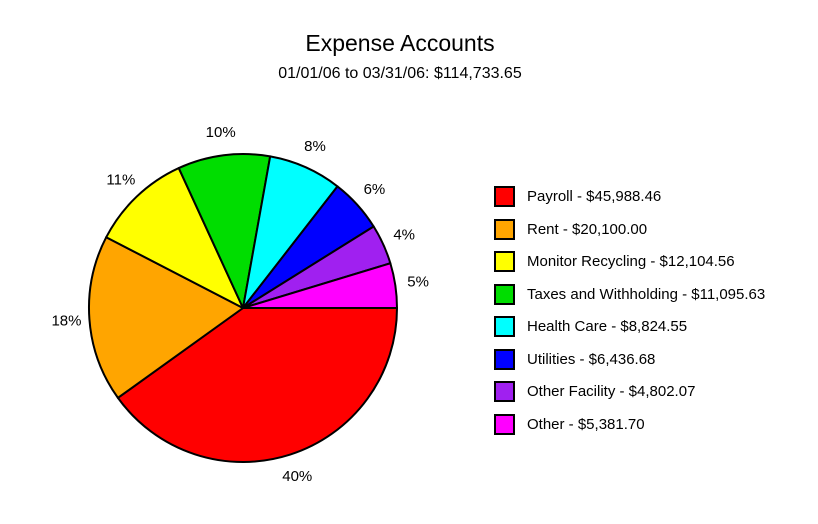 The height and width of the screenshot is (524, 818). I want to click on chart-title: Expense Accounts, so click(400, 43).